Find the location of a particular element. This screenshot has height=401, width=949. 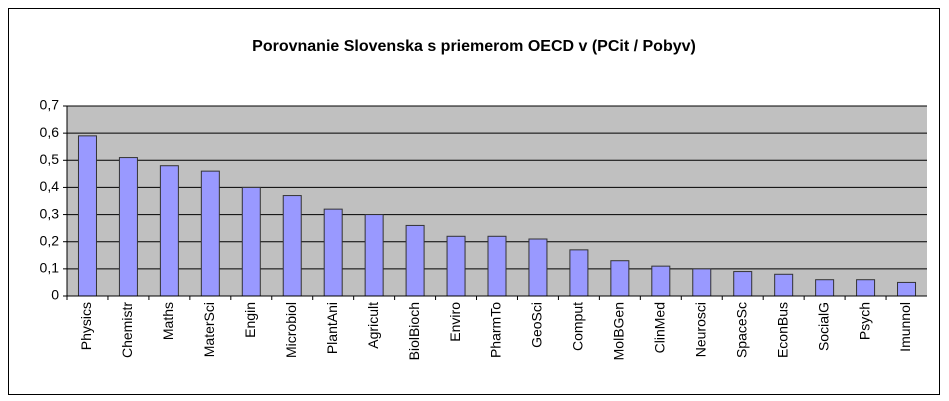

x-tick-label: Enviro is located at coordinates (455, 322).